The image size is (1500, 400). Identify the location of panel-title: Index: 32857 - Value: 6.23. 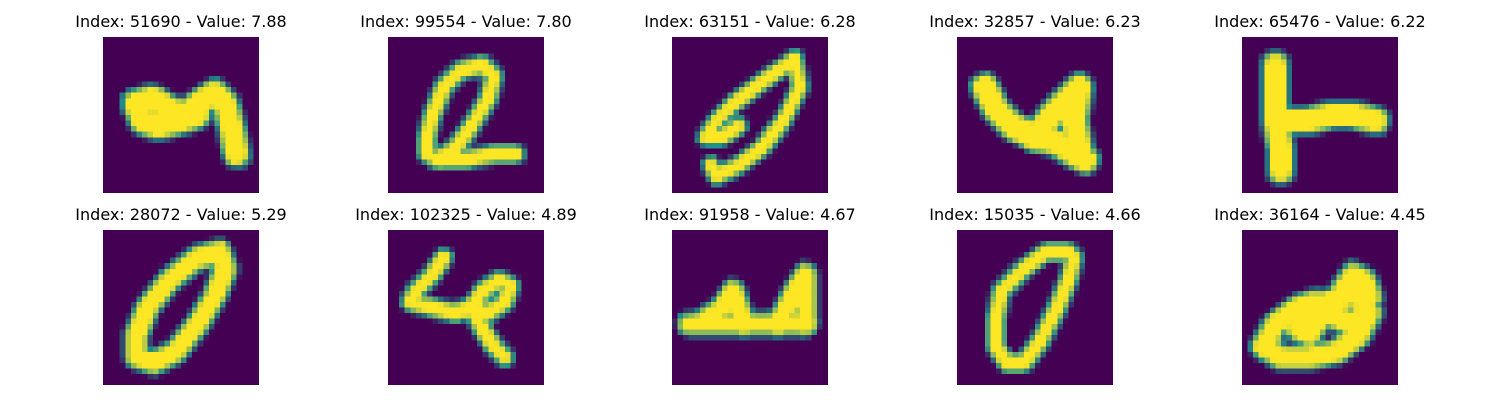
(1035, 21).